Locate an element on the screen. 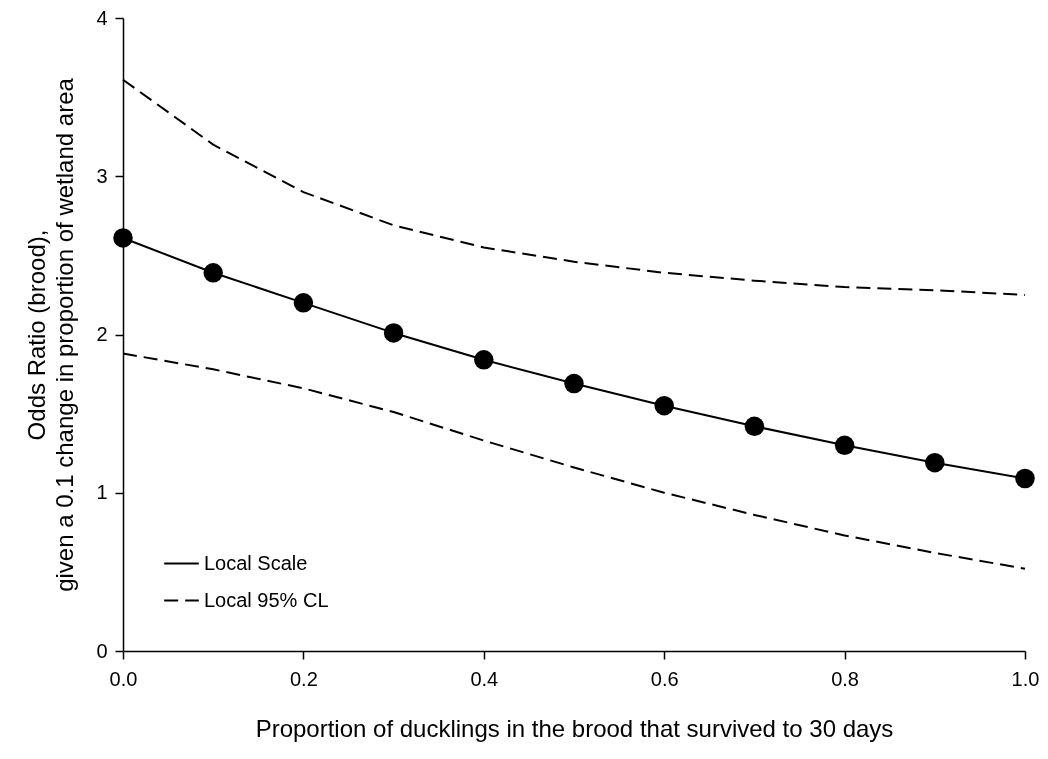 The image size is (1048, 759). x-tick-label: 0.8 is located at coordinates (845, 678).